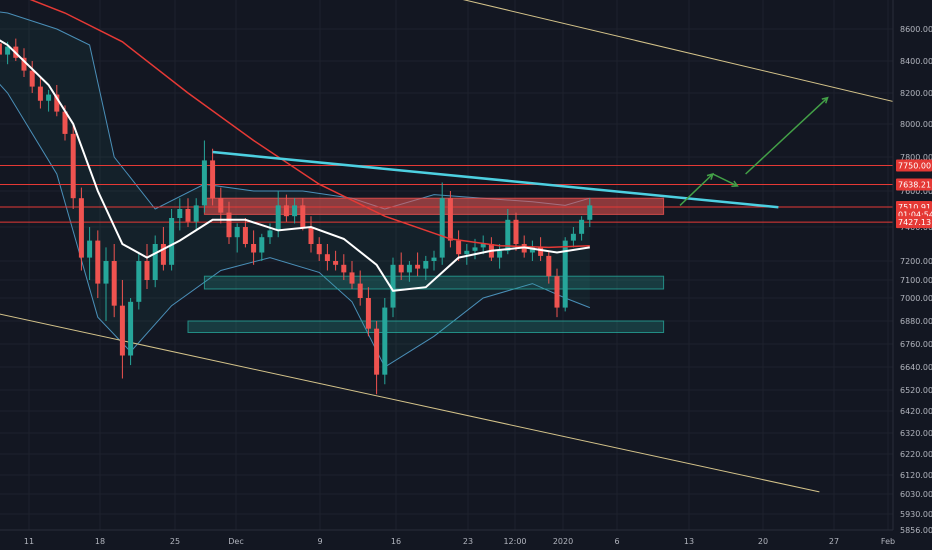  What do you see at coordinates (834, 541) in the screenshot?
I see `x-tick-label: 27` at bounding box center [834, 541].